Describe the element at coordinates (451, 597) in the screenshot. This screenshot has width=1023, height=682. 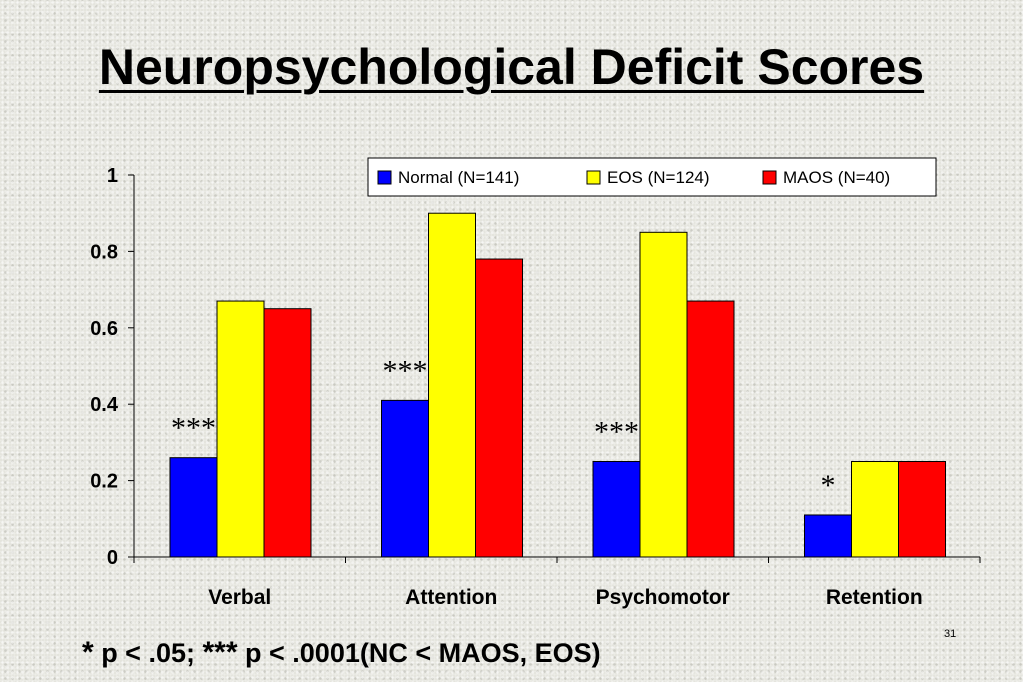
I see `x-tick-label: Attention` at that location.